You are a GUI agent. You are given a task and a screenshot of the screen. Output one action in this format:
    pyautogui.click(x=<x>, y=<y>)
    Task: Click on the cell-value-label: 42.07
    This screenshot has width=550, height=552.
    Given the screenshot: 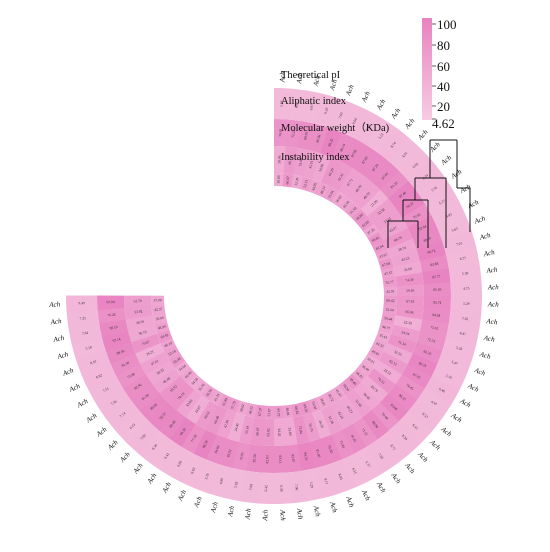 What is the action you would take?
    pyautogui.click(x=393, y=230)
    